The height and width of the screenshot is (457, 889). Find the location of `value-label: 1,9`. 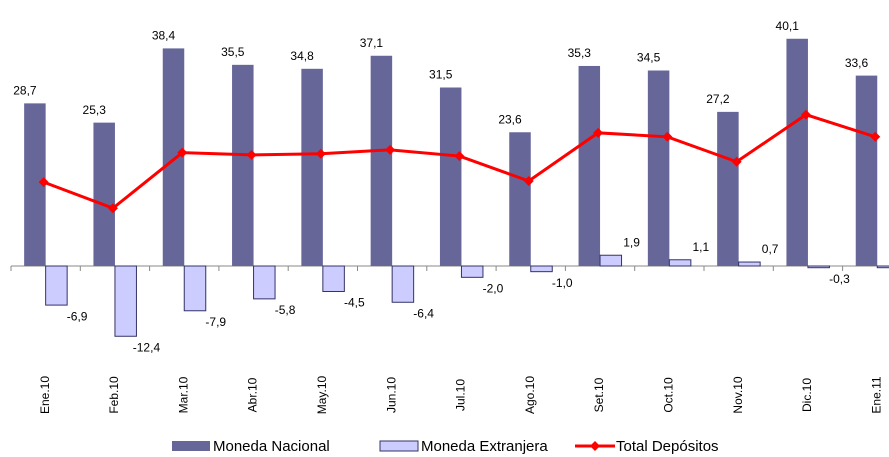

value-label: 1,9 is located at coordinates (631, 242).